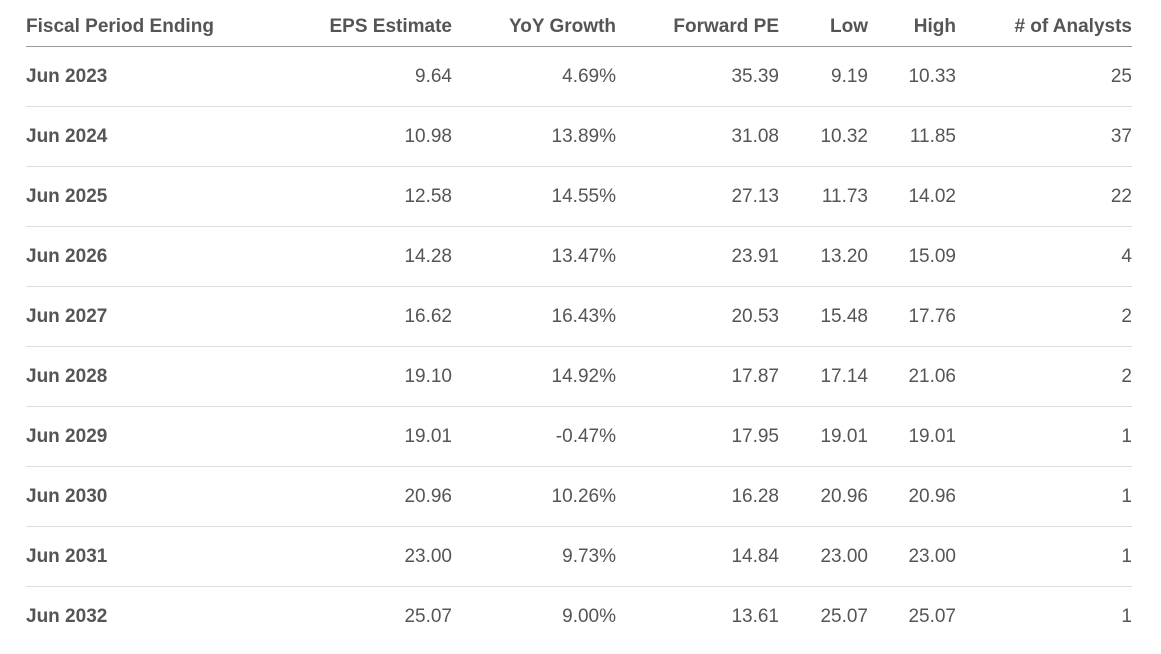  I want to click on table-row: Jun 2023 9.64 4.69% 35.39 9.19 10.33 25, so click(579, 76).